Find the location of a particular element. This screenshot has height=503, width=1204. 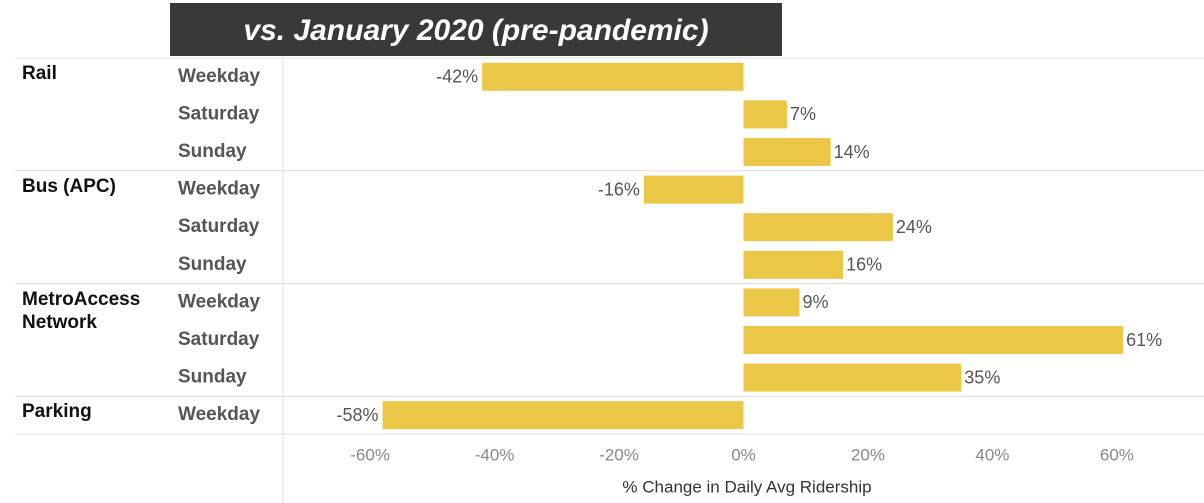

x-tick-label: -40% is located at coordinates (495, 454).